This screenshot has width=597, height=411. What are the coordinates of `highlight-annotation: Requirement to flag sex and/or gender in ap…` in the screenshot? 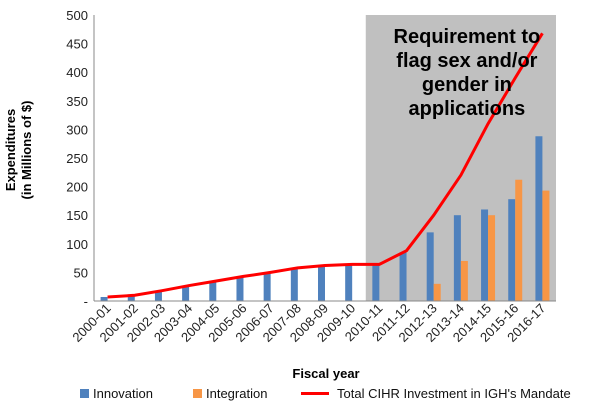 It's located at (467, 73).